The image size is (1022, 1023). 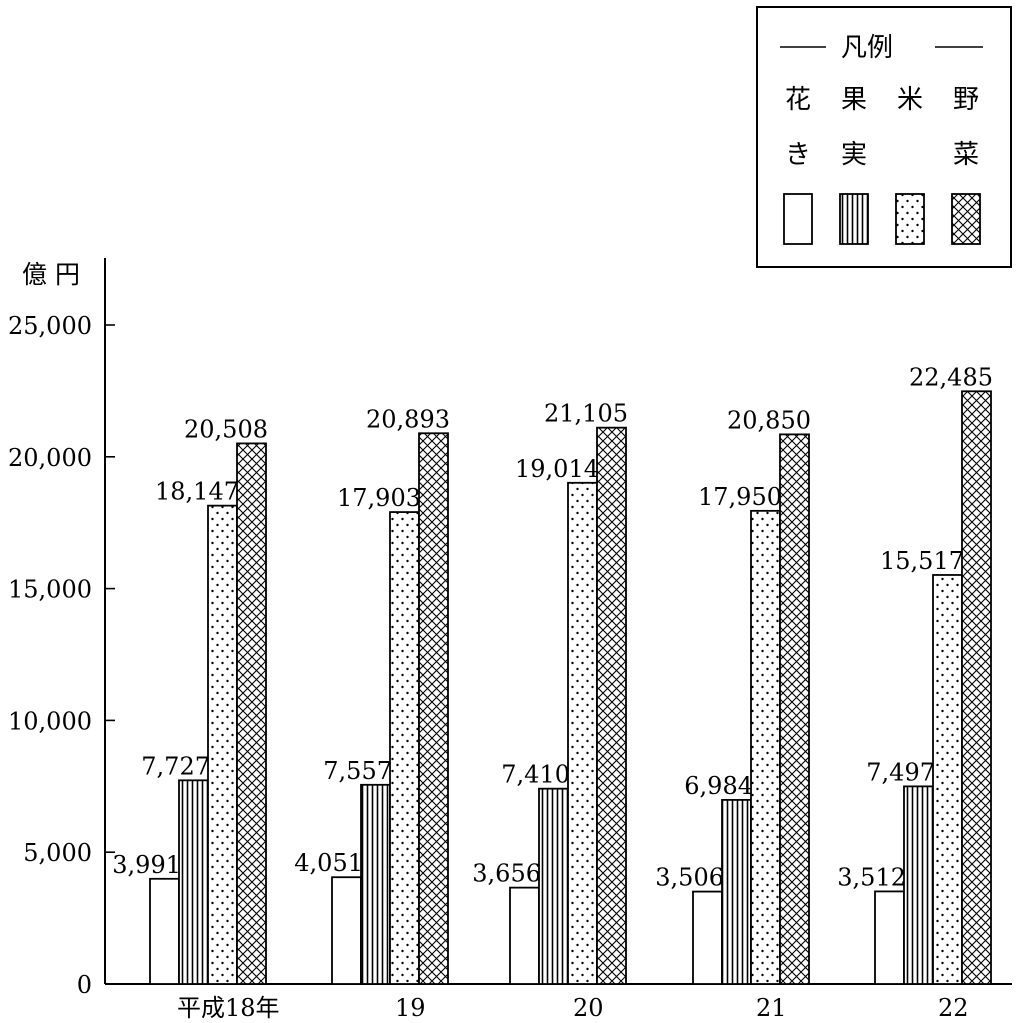 What do you see at coordinates (357, 771) in the screenshot?
I see `data-label: 7,557` at bounding box center [357, 771].